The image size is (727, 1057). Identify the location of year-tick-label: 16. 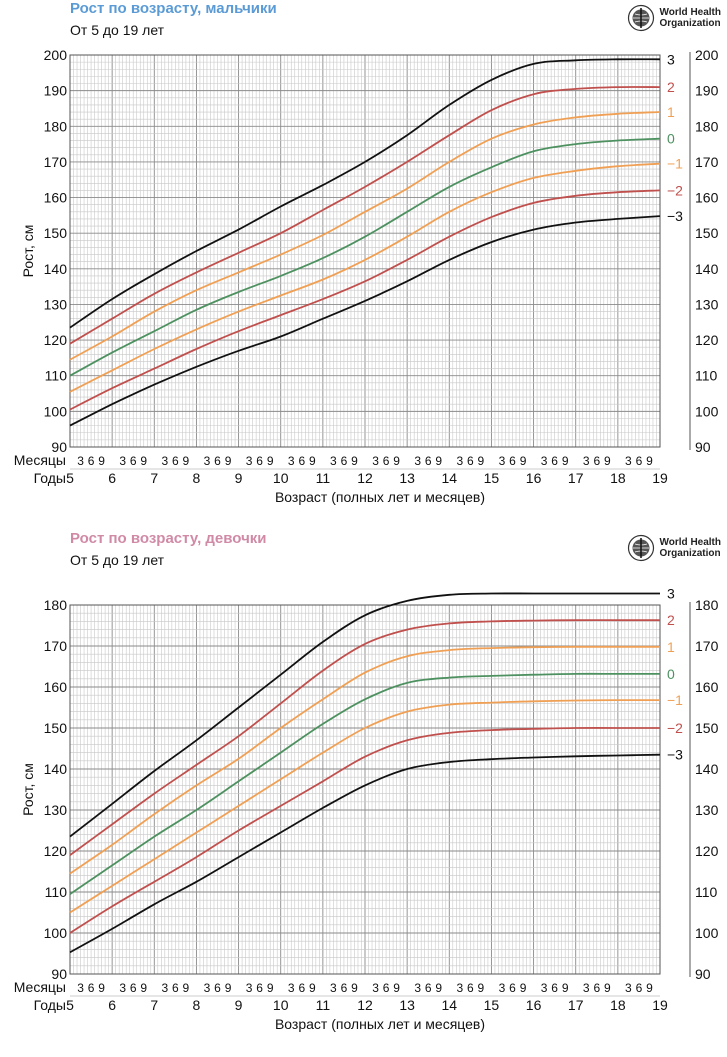
(534, 478).